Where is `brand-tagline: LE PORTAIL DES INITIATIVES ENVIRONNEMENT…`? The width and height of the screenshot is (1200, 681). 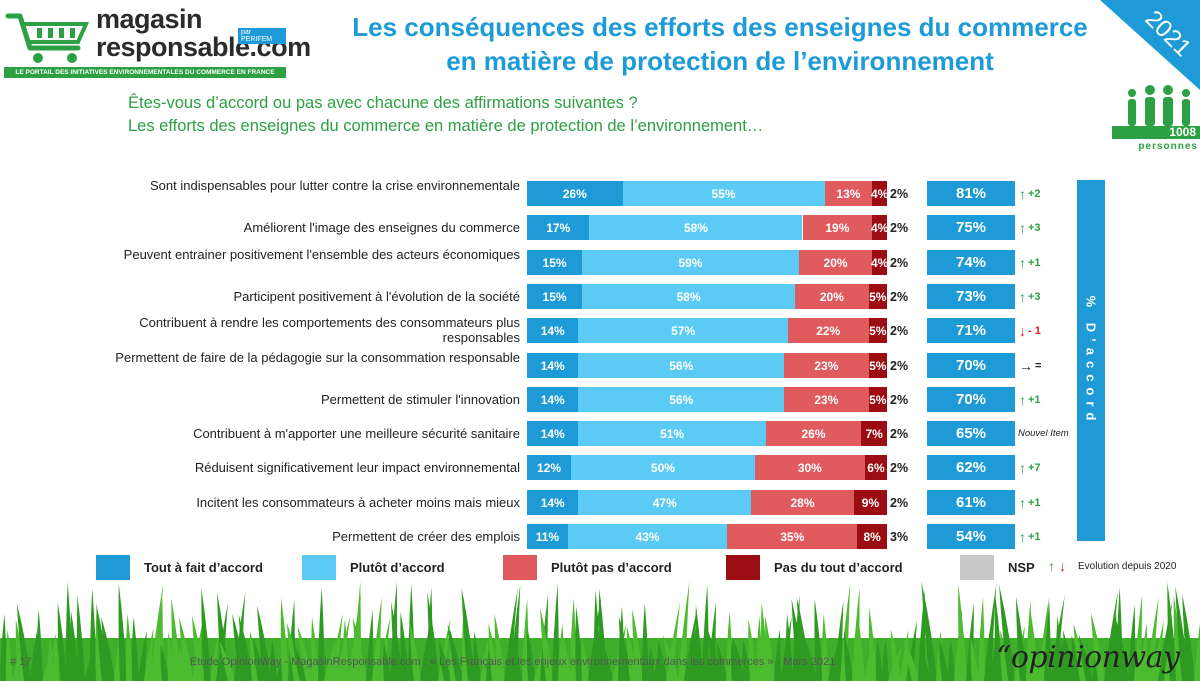 brand-tagline: LE PORTAIL DES INITIATIVES ENVIRONNEMENT… is located at coordinates (145, 72).